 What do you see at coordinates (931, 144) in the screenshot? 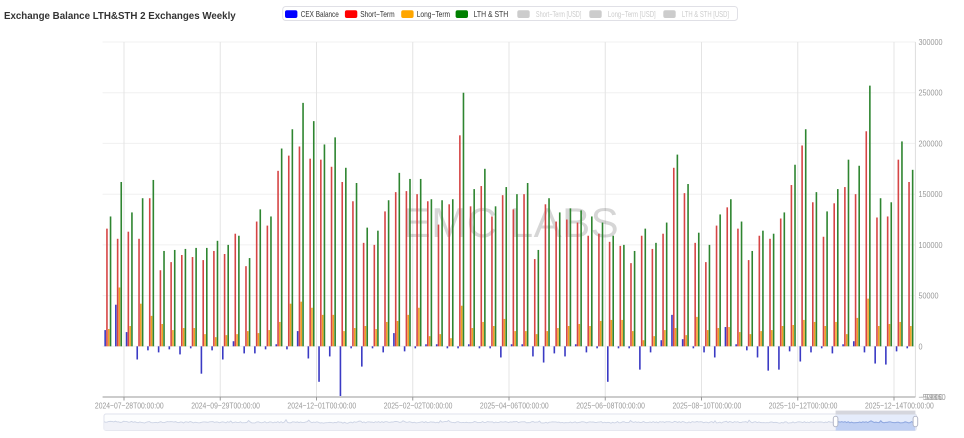
I see `svg-text: 200000` at bounding box center [931, 144].